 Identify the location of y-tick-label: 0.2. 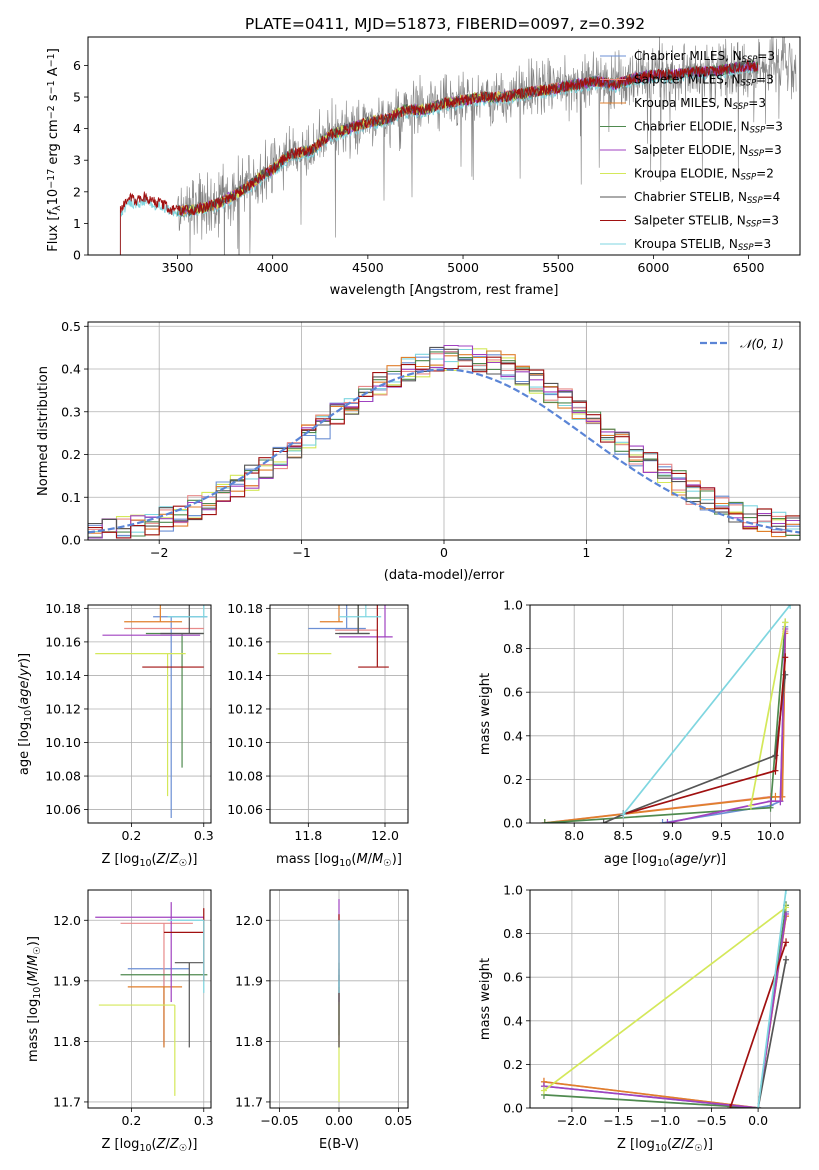
(71, 454).